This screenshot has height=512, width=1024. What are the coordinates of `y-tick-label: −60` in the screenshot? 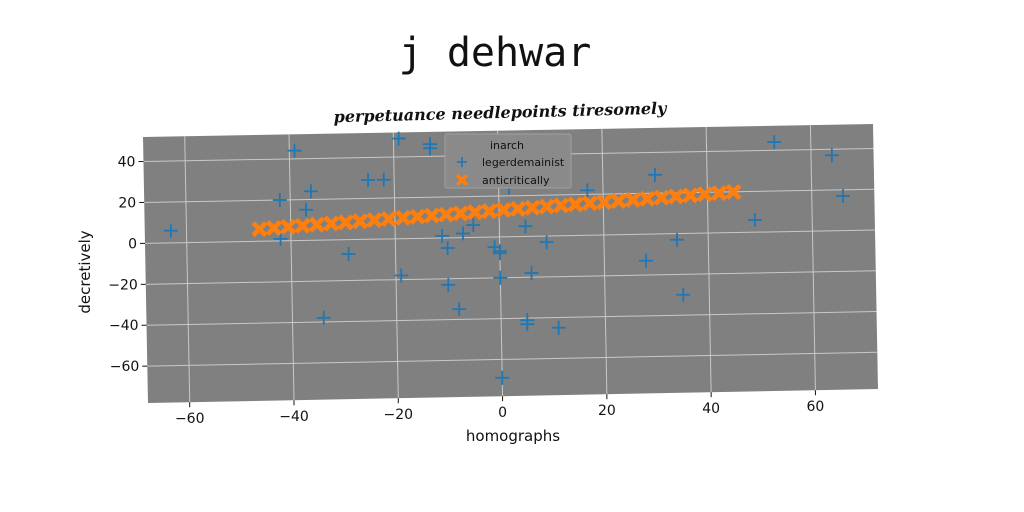 It's located at (125, 367).